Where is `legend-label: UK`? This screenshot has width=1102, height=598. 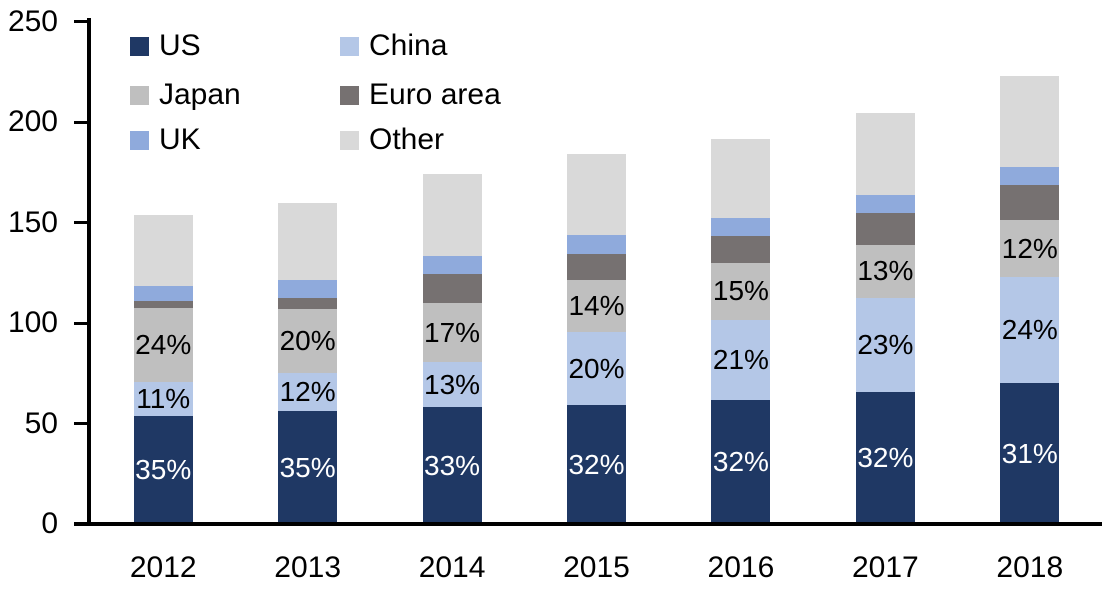
legend-label: UK is located at coordinates (180, 139).